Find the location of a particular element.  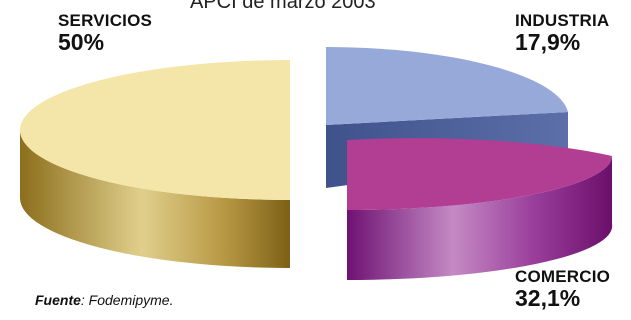

label-comercio-value: 32,1% is located at coordinates (548, 298).